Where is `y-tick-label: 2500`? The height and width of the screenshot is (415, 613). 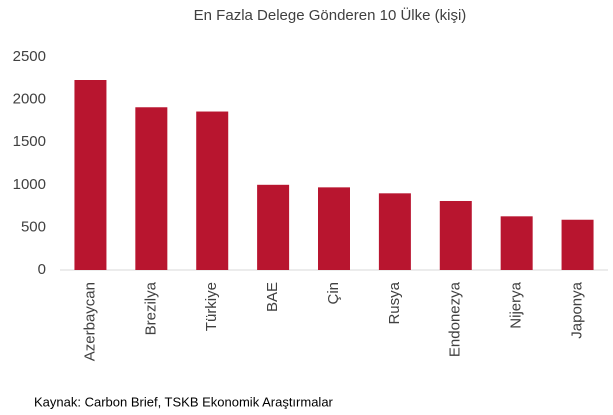
y-tick-label: 2500 is located at coordinates (29, 56).